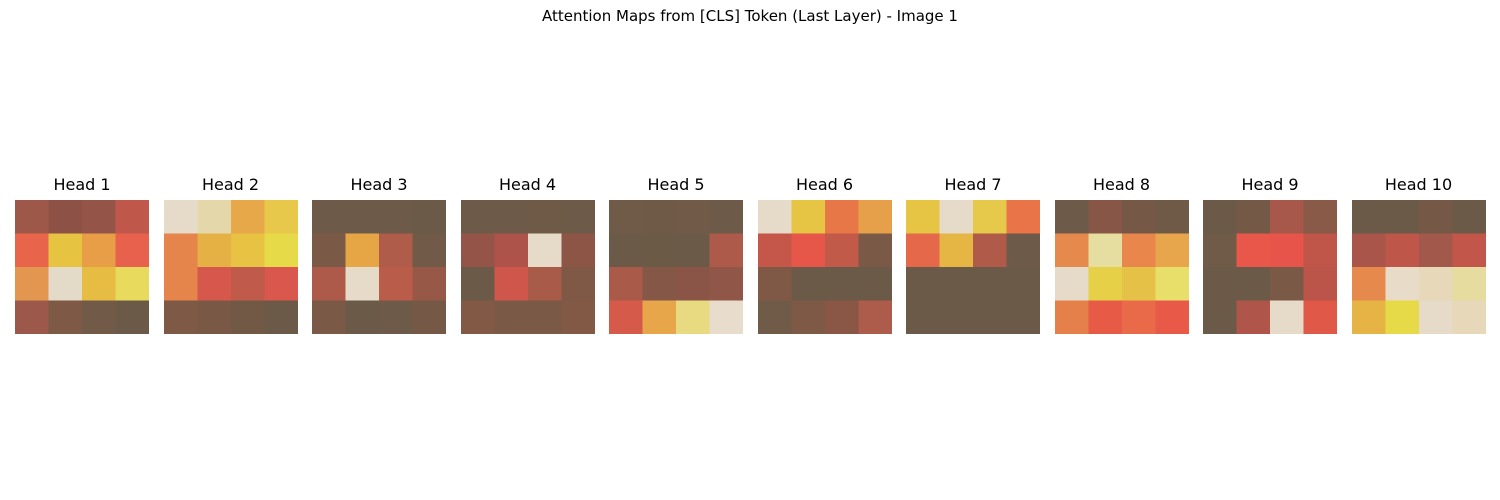 The image size is (1500, 500). I want to click on heatmap-panel: Head 7, so click(973, 254).